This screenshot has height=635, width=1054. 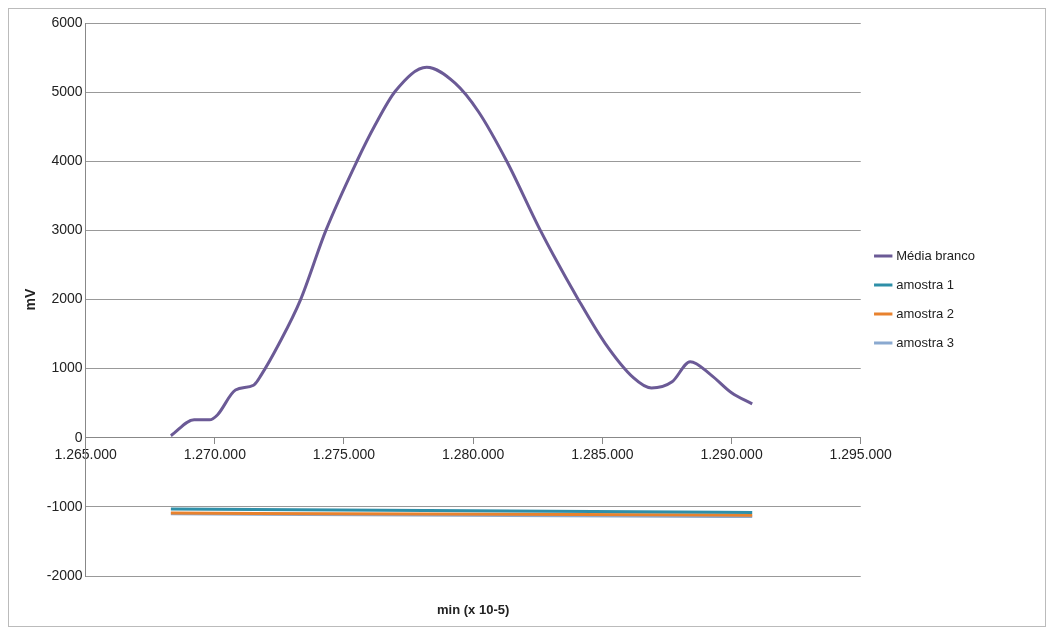 What do you see at coordinates (861, 454) in the screenshot?
I see `x-tick-label: 1.295.000` at bounding box center [861, 454].